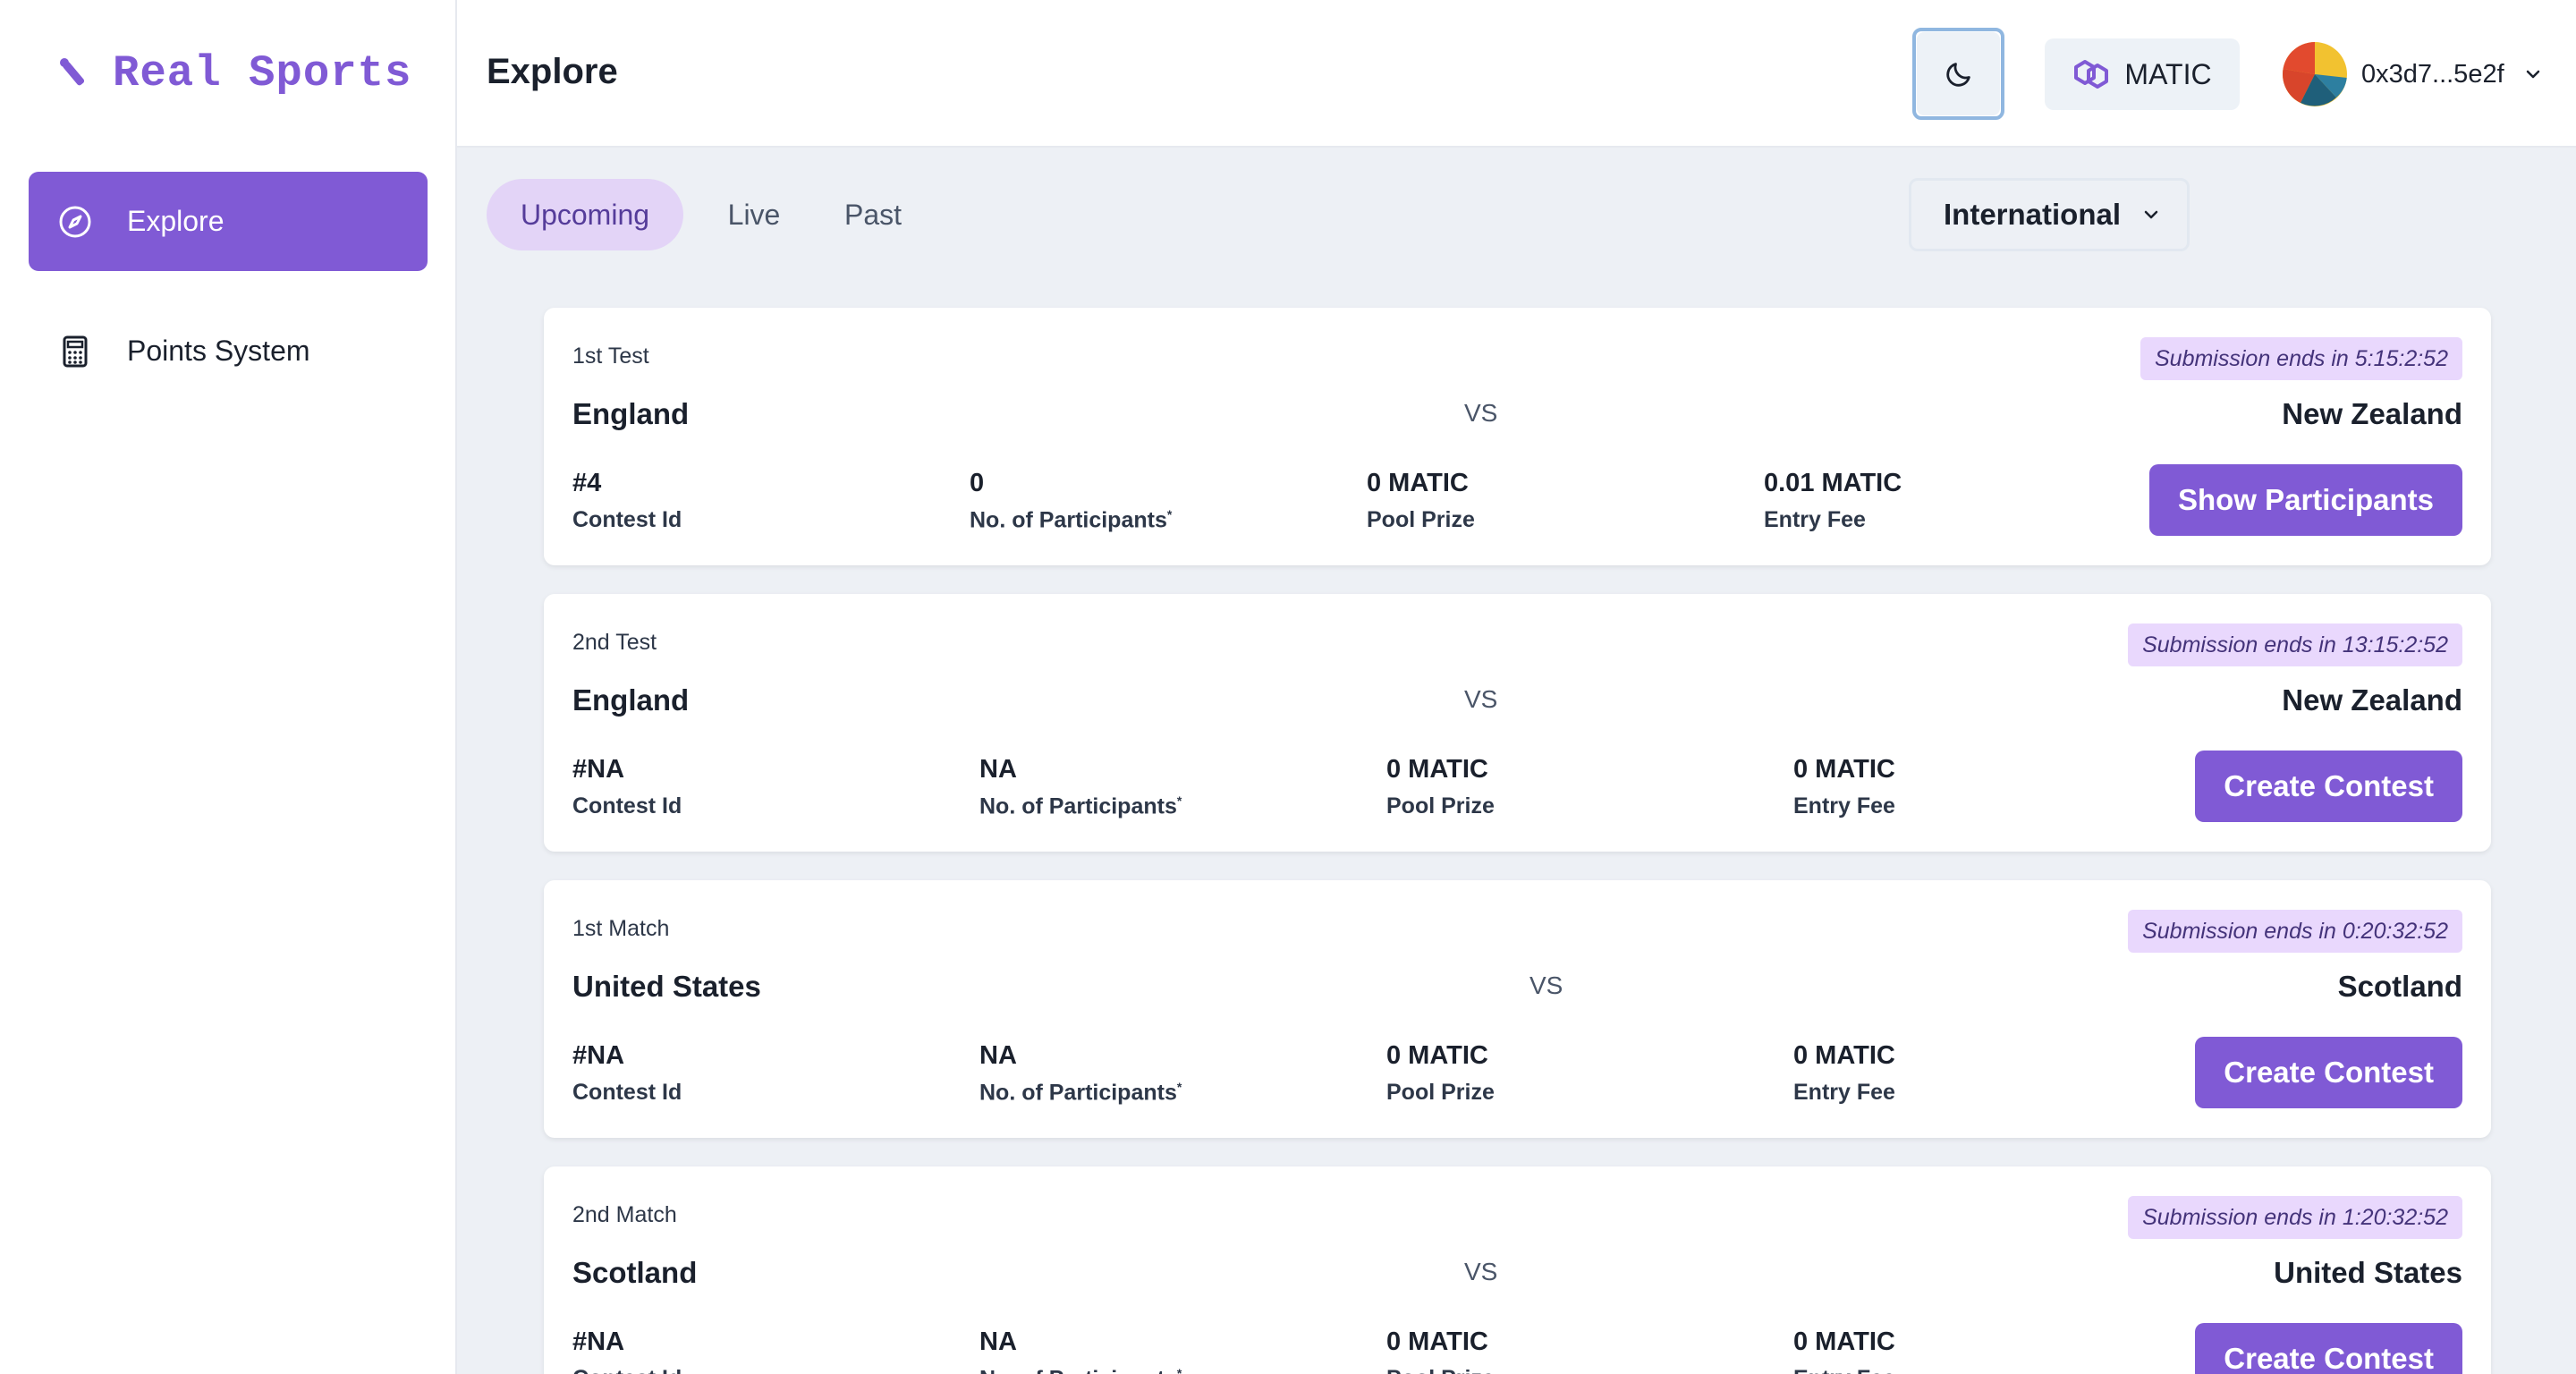 The height and width of the screenshot is (1374, 2576). What do you see at coordinates (72, 72) in the screenshot?
I see `cricket-bat-icon` at bounding box center [72, 72].